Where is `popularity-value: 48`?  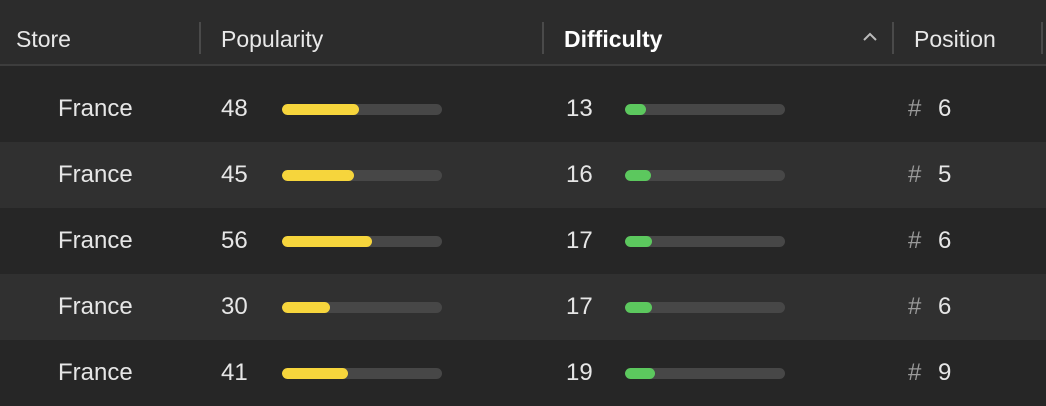 popularity-value: 48 is located at coordinates (234, 108).